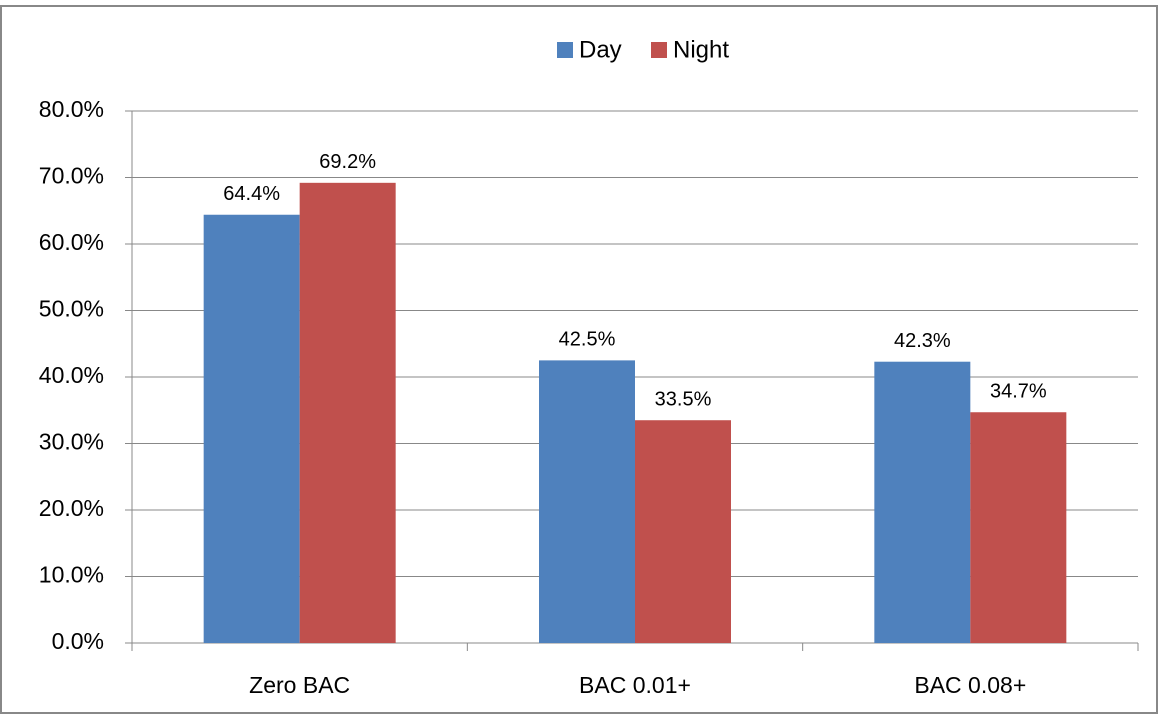 This screenshot has height=719, width=1159. Describe the element at coordinates (587, 340) in the screenshot. I see `data-label: 42.5%` at that location.